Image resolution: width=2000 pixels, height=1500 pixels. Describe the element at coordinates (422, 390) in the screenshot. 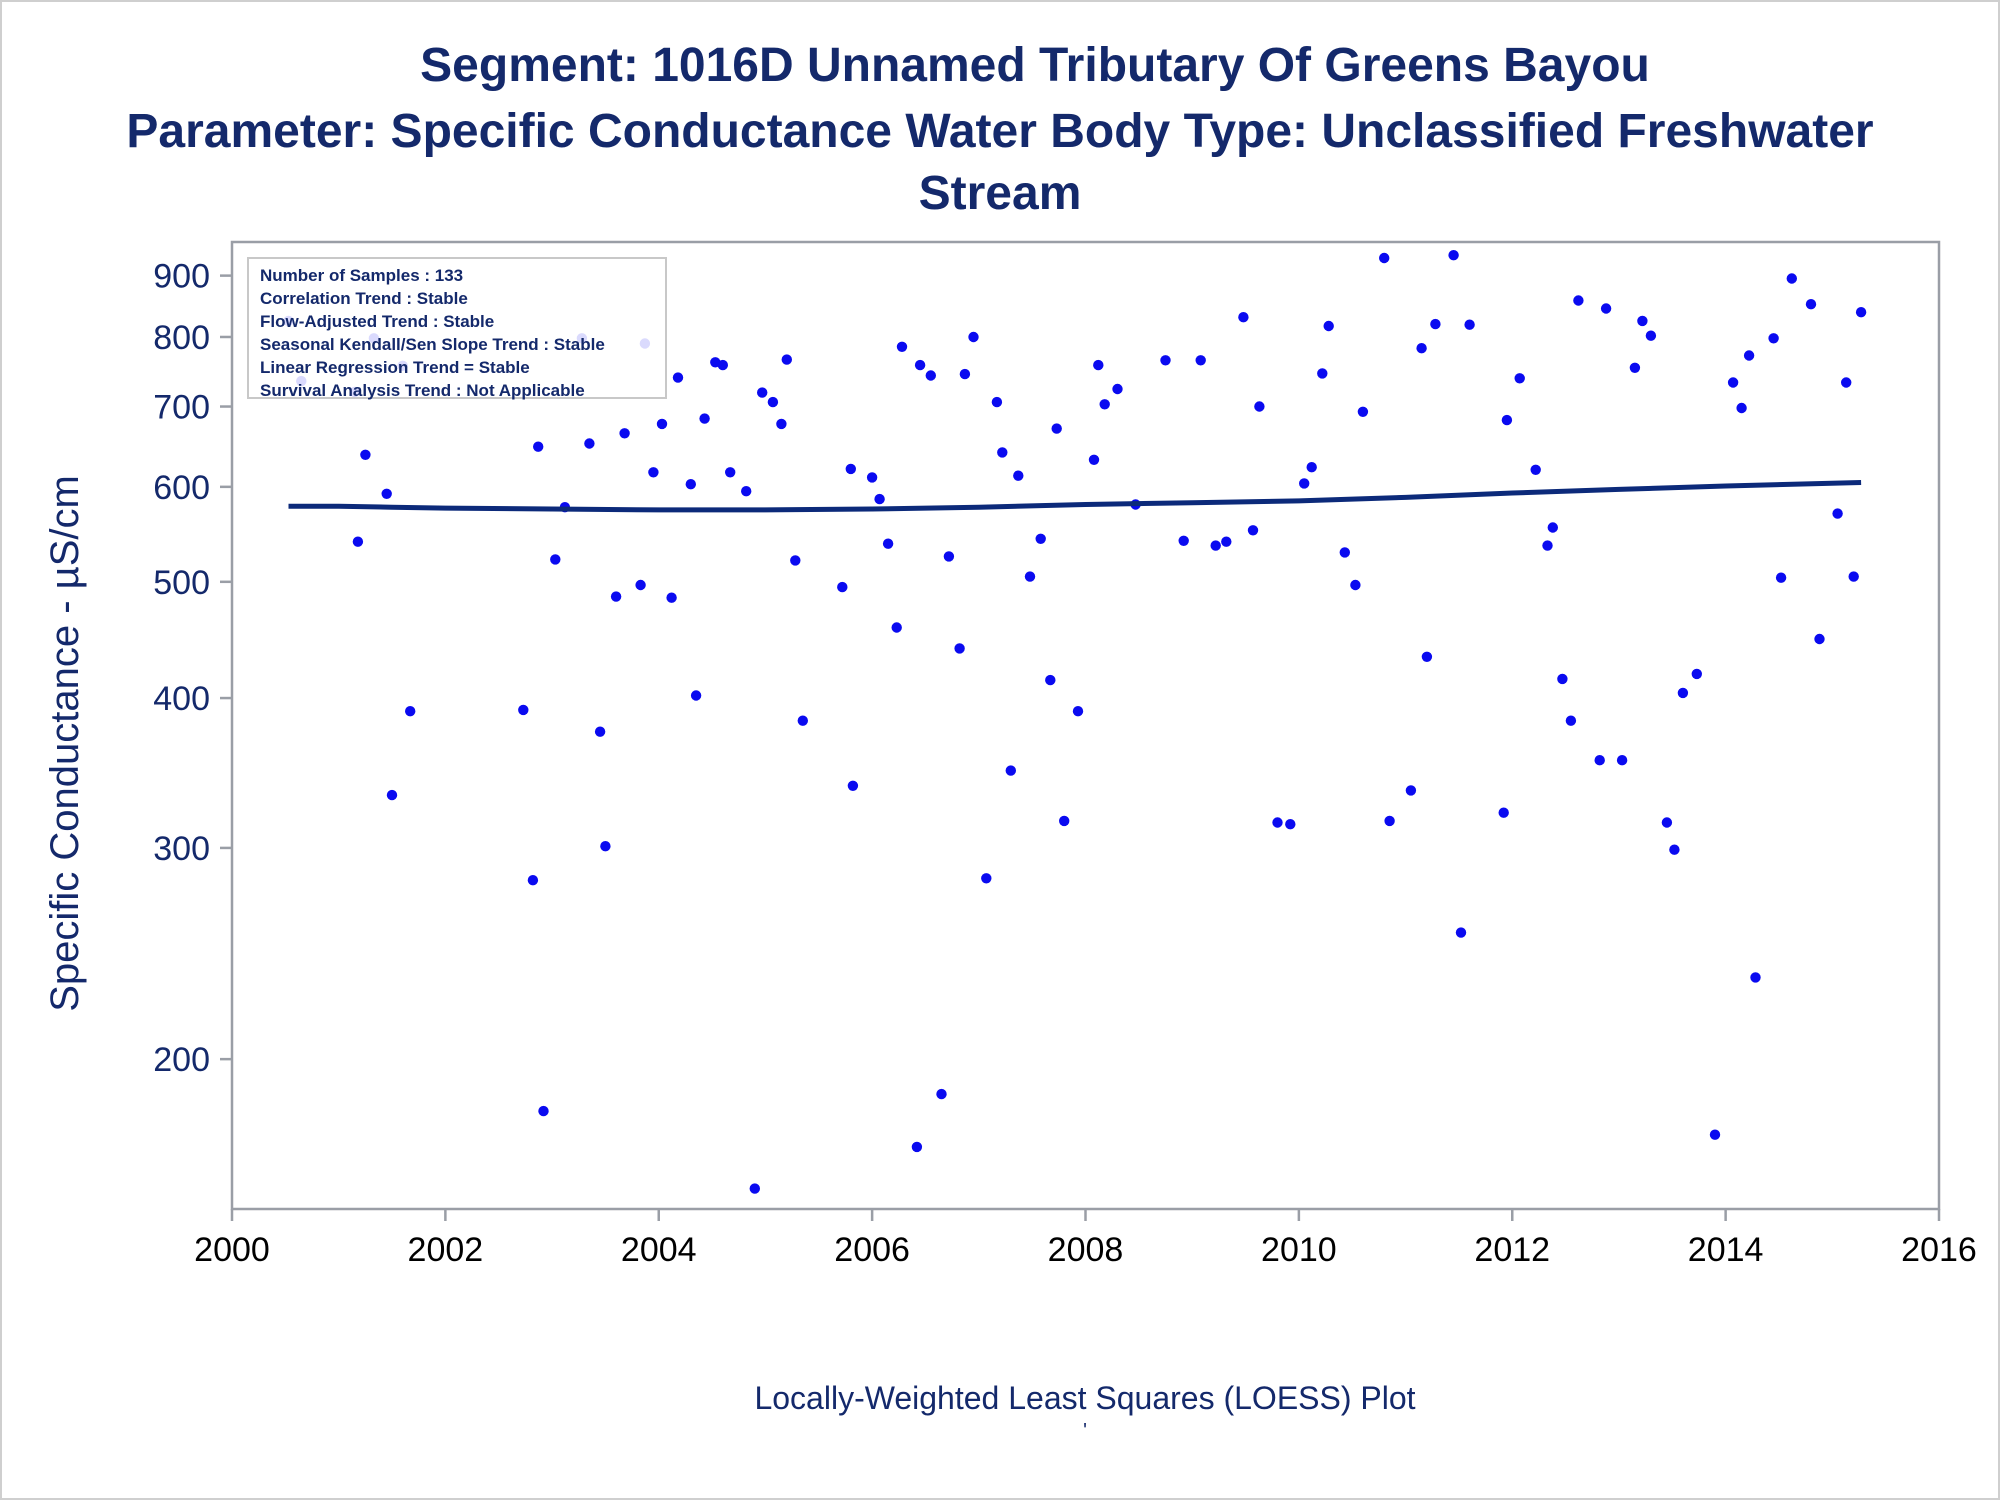

I see `stats-inset-line: Survival Analysis Trend : Not Applicable` at that location.